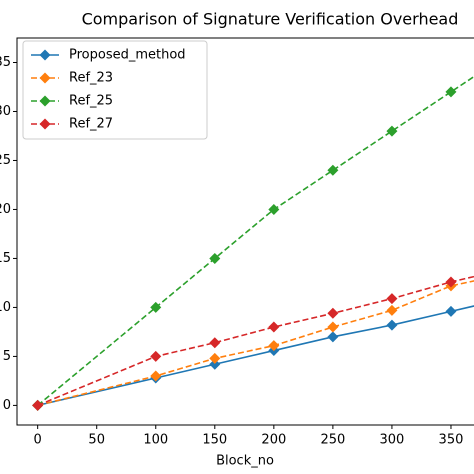 The image size is (474, 474). What do you see at coordinates (332, 440) in the screenshot?
I see `x-tick-label: 250` at bounding box center [332, 440].